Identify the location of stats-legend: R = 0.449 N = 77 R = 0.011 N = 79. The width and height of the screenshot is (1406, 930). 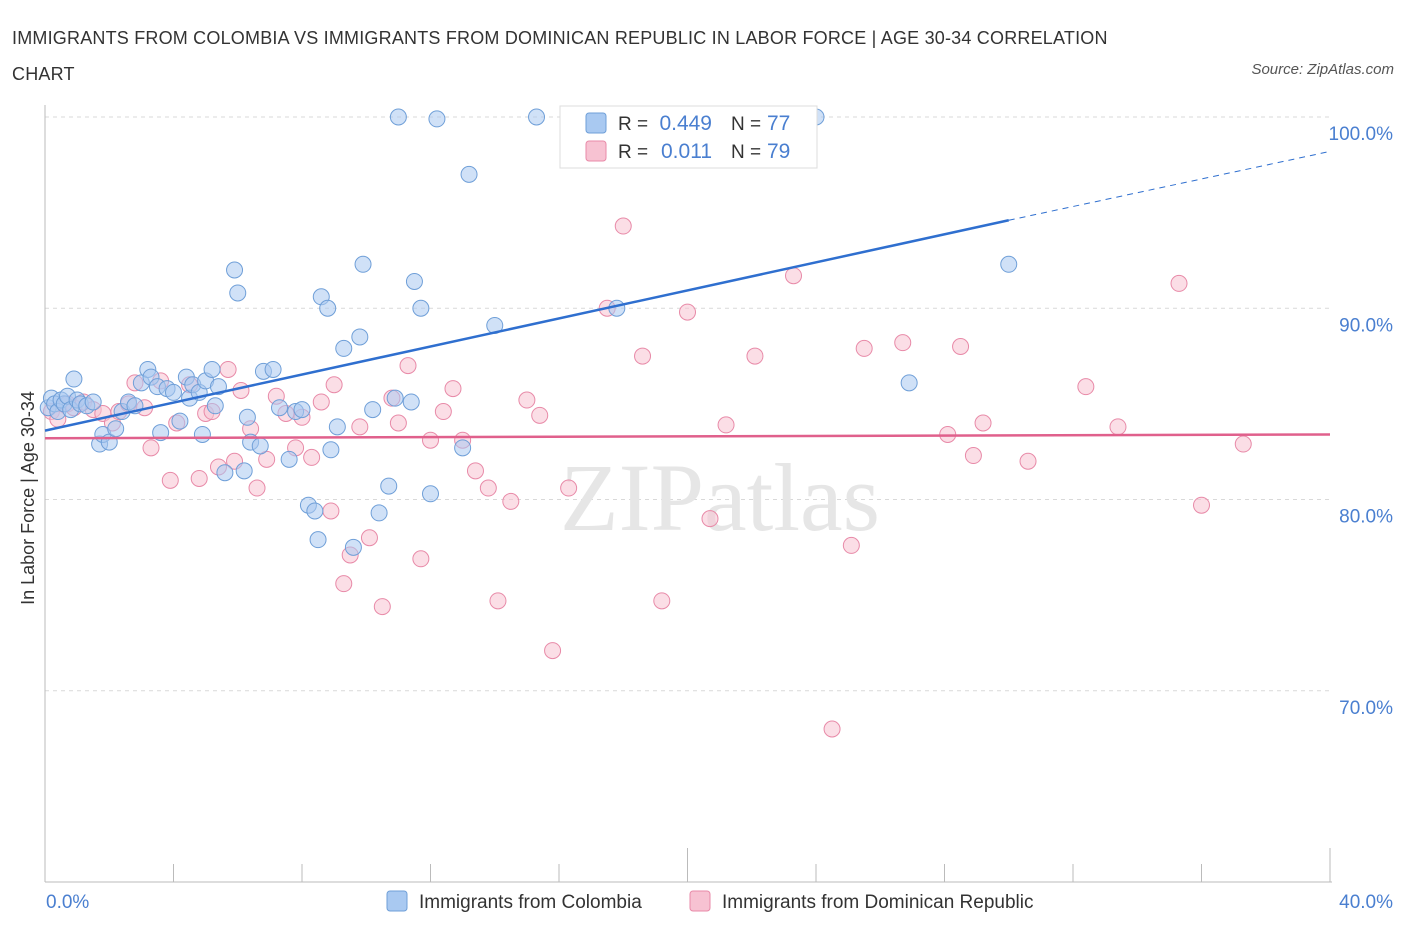
(688, 137).